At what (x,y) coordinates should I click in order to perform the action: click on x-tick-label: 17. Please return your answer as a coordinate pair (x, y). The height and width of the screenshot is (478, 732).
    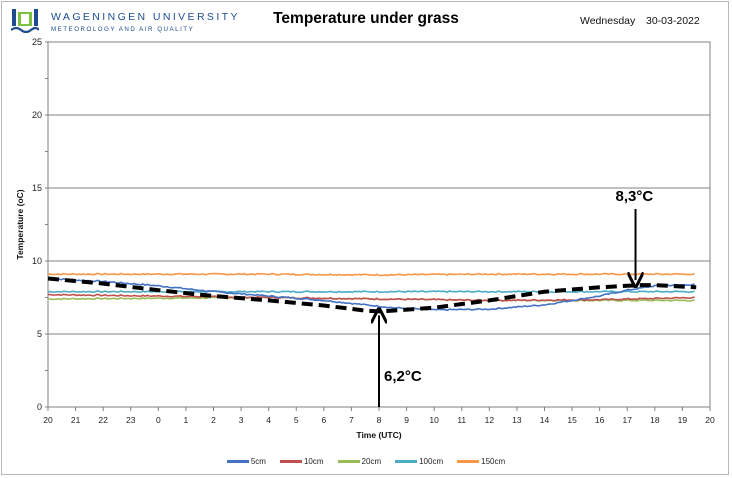
    Looking at the image, I should click on (628, 420).